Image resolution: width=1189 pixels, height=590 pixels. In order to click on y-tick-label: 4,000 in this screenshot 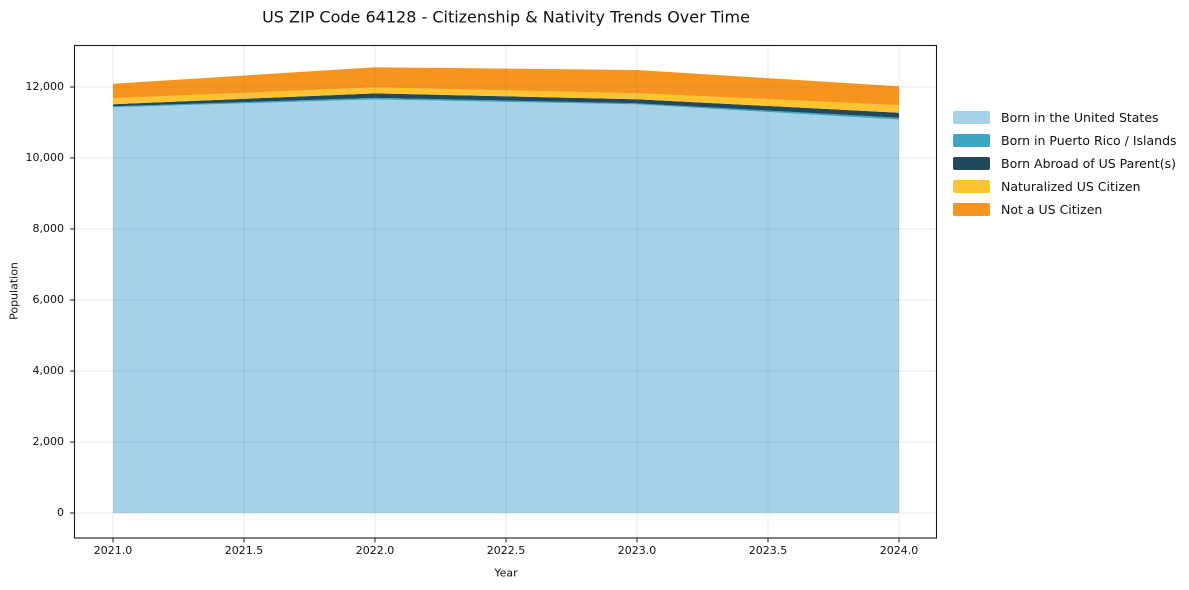, I will do `click(48, 370)`.